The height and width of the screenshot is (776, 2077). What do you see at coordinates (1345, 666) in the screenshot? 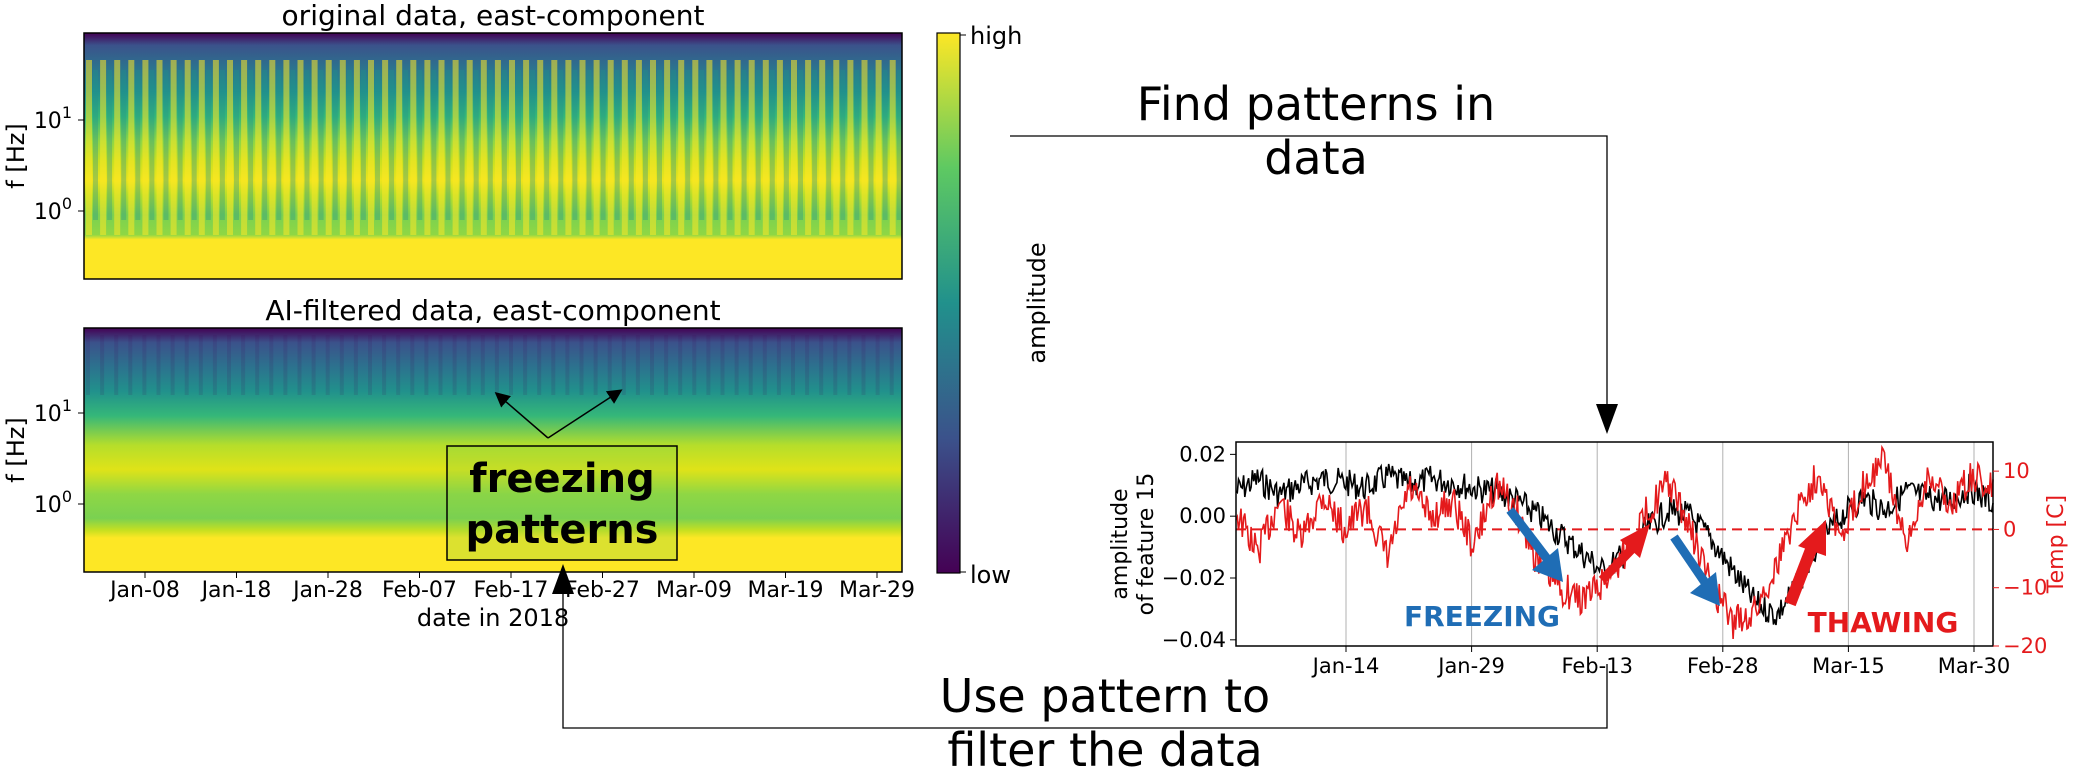
I see `x-tick-label: Jan-14` at bounding box center [1345, 666].